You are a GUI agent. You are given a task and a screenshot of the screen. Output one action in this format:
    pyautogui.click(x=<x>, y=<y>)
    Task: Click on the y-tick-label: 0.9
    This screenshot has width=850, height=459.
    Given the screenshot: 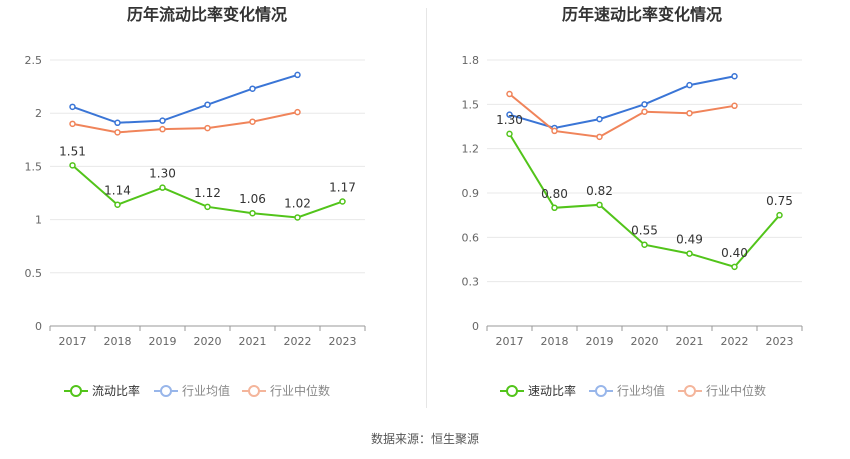 What is the action you would take?
    pyautogui.click(x=471, y=193)
    